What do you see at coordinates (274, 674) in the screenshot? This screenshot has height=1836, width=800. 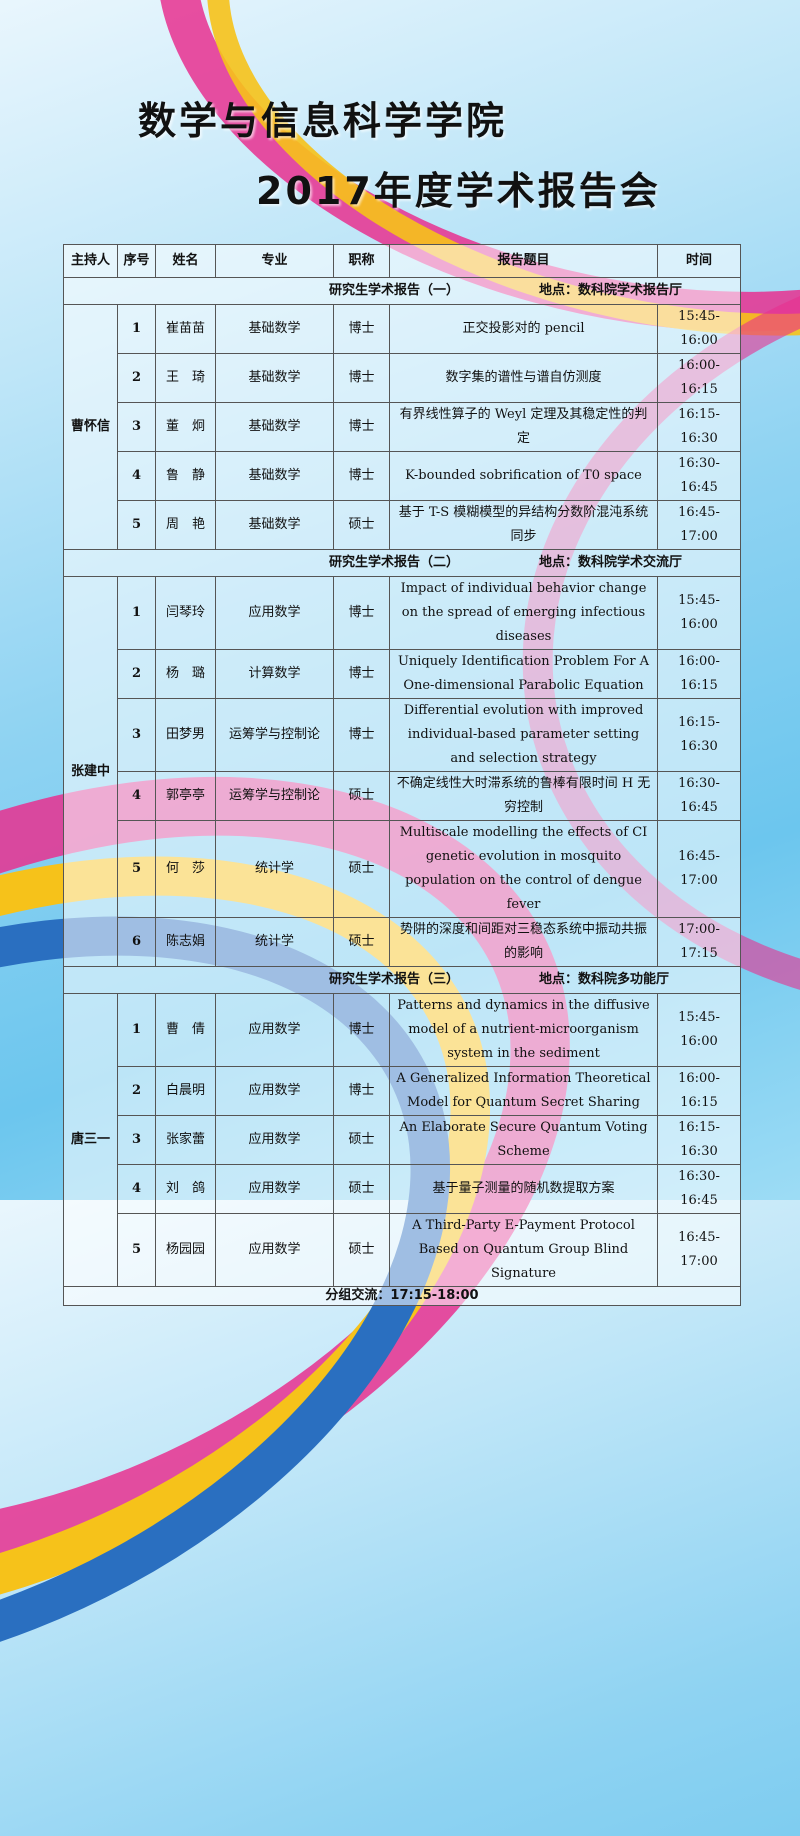 I see `major-cell: 计算数学` at bounding box center [274, 674].